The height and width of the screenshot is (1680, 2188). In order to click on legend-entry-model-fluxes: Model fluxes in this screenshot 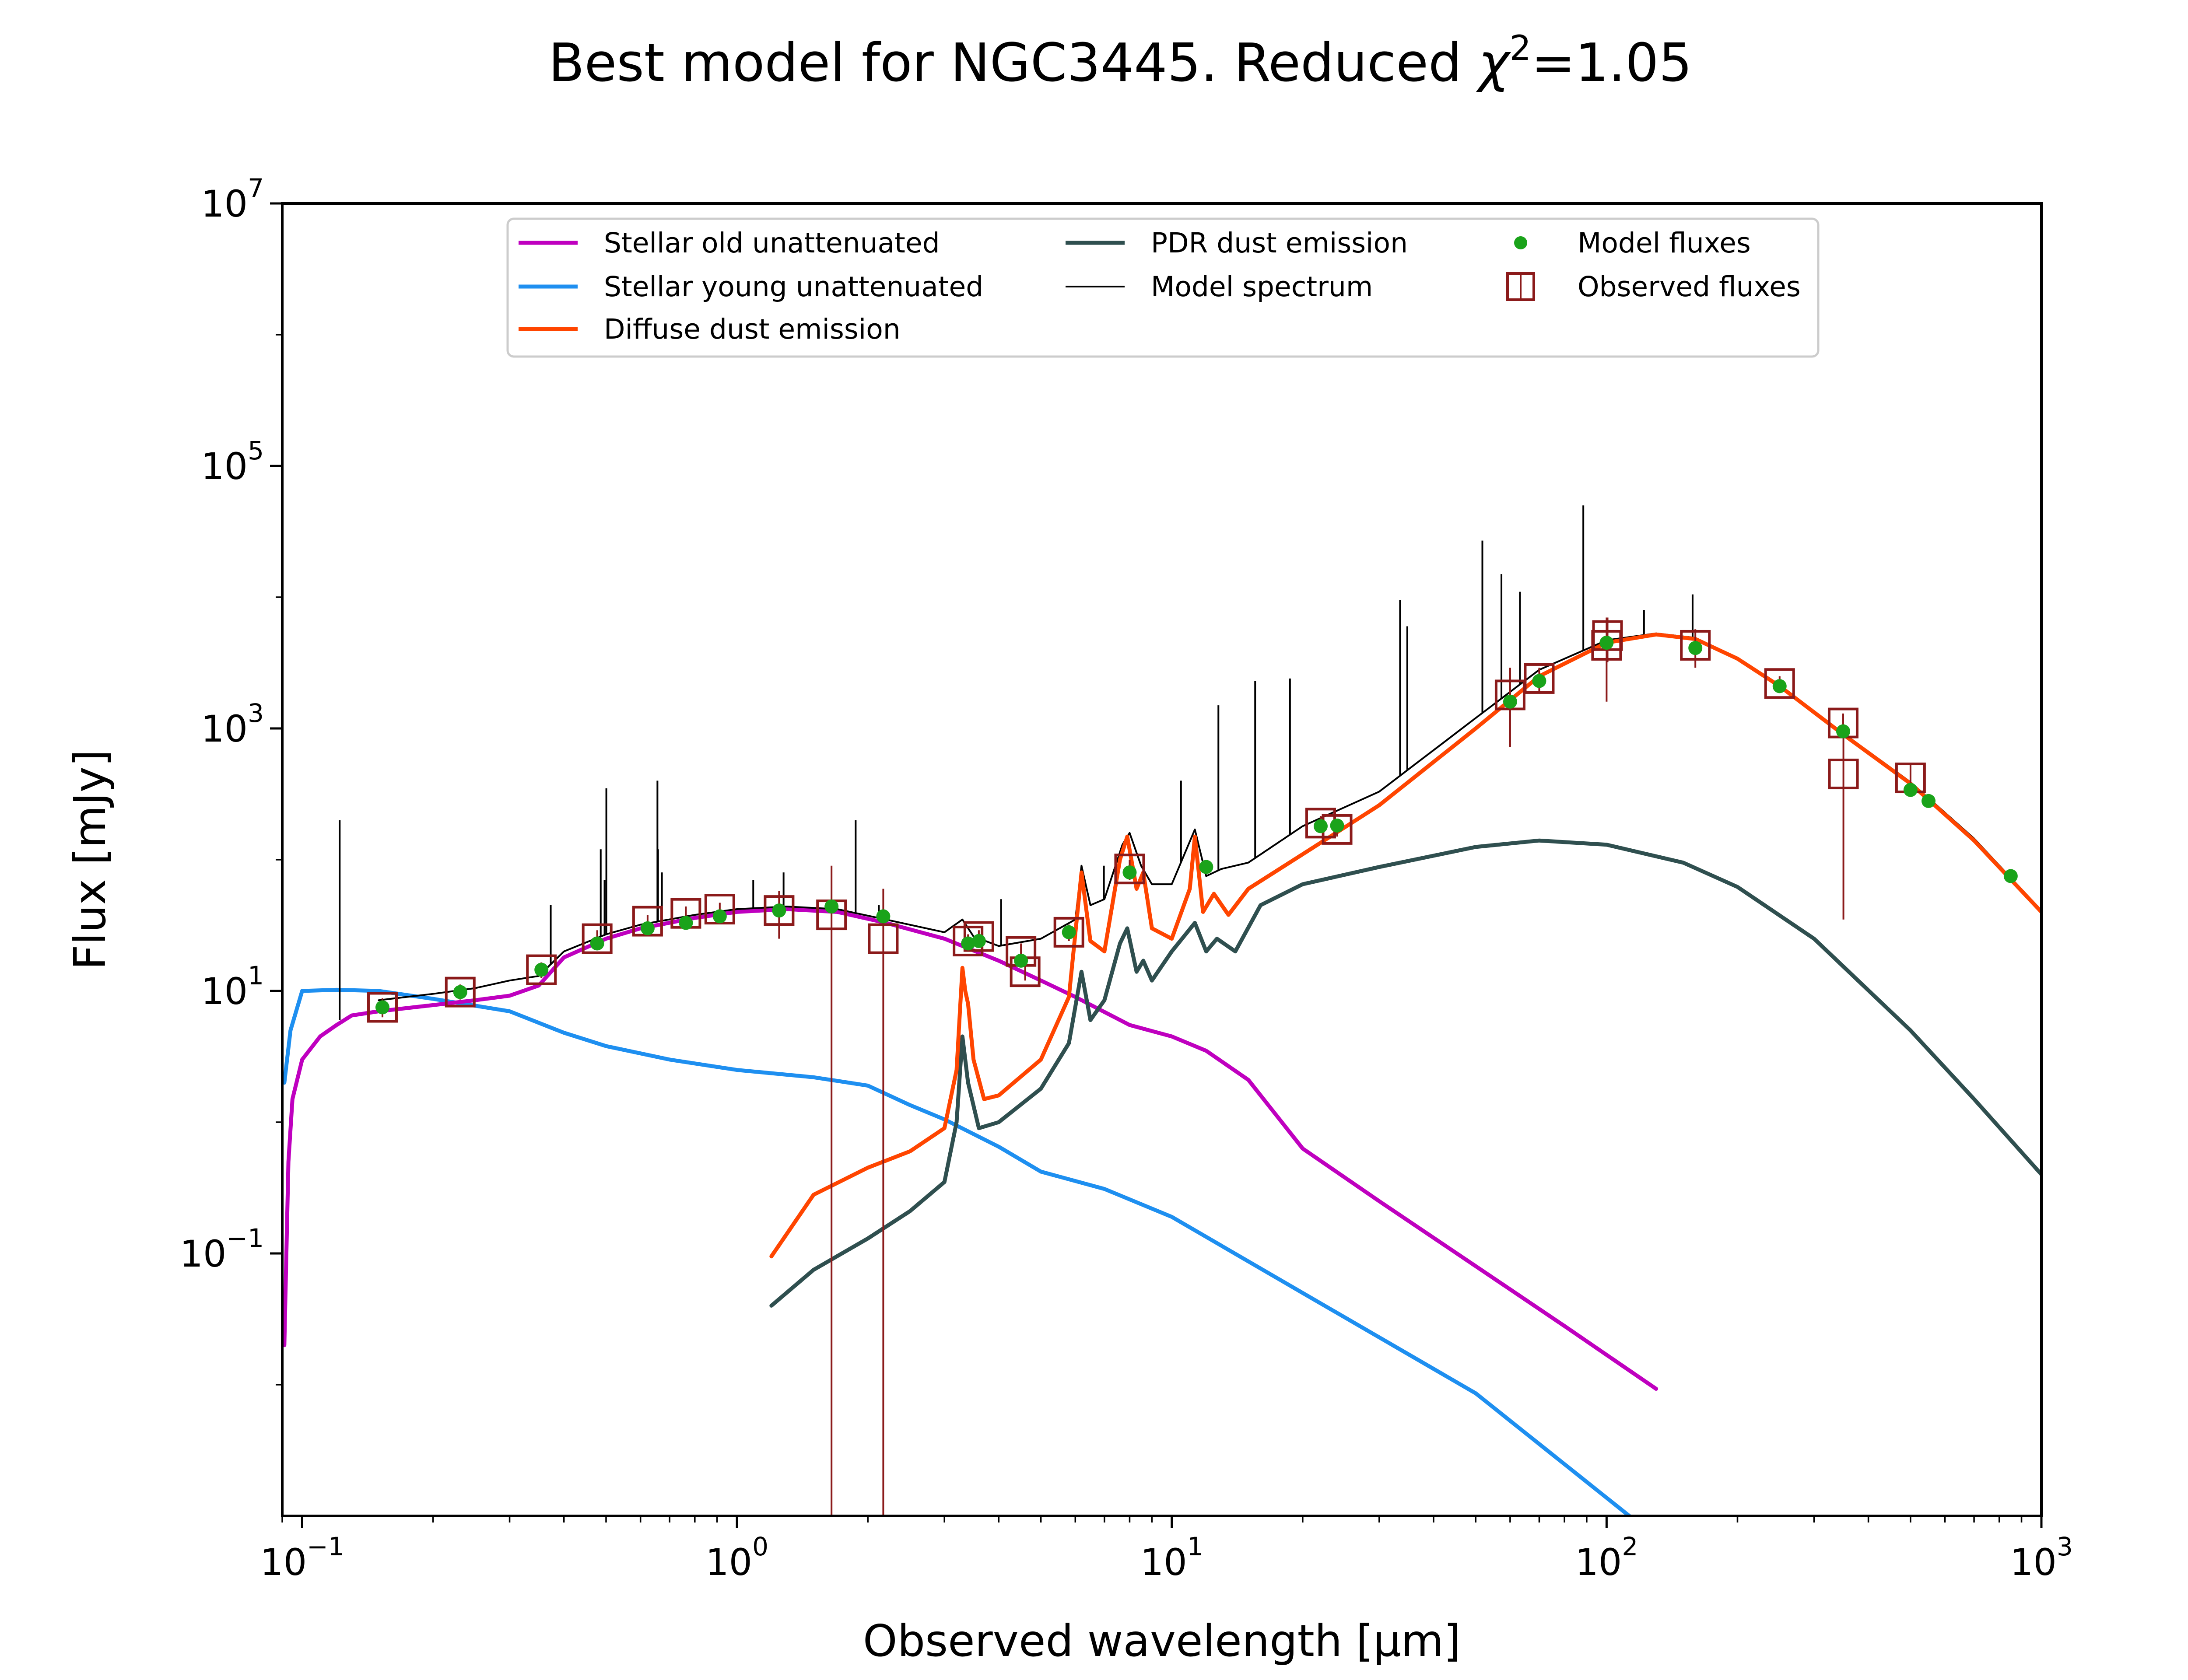, I will do `click(1632, 243)`.